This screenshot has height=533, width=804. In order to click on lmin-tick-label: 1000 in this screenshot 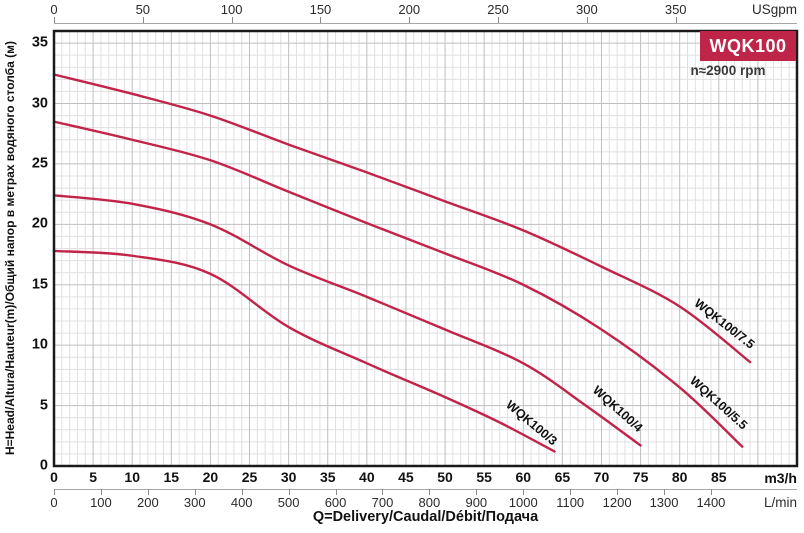, I will do `click(523, 502)`.